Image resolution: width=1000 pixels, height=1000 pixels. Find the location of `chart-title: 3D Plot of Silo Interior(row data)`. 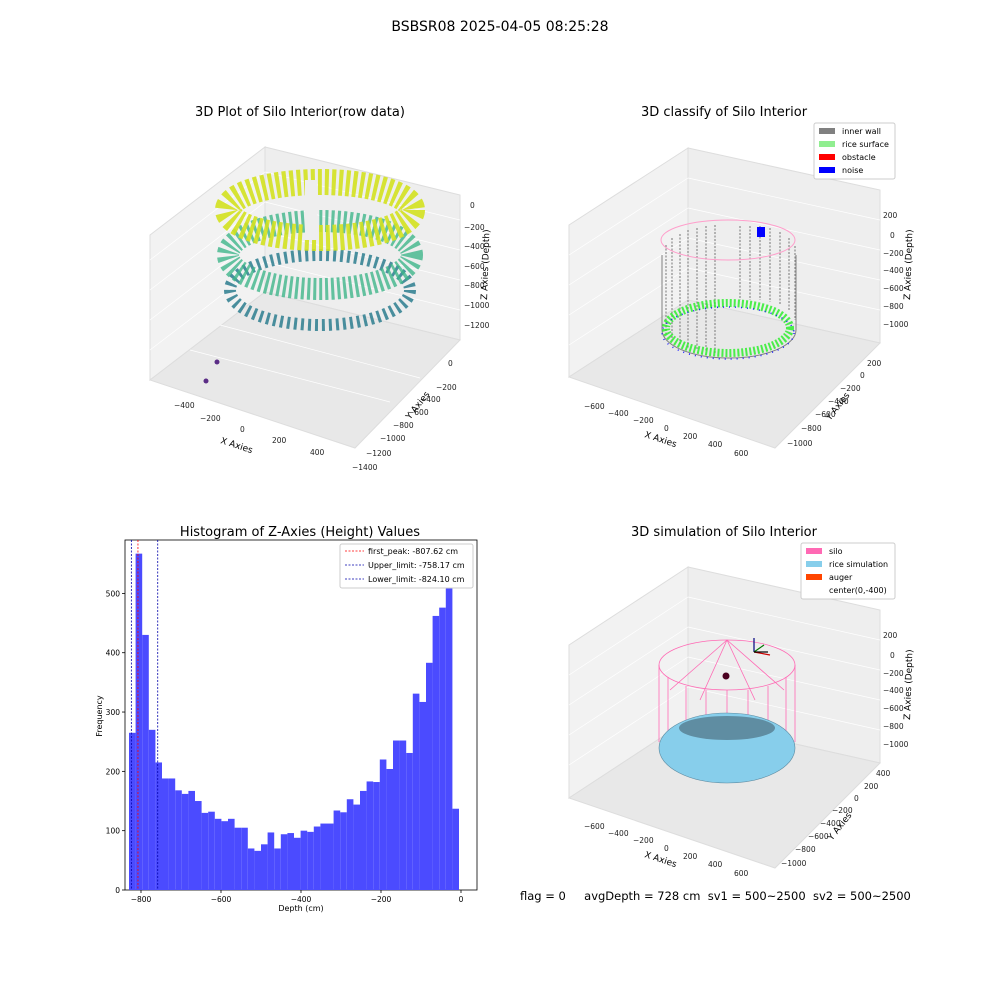

chart-title: 3D Plot of Silo Interior(row data) is located at coordinates (300, 112).